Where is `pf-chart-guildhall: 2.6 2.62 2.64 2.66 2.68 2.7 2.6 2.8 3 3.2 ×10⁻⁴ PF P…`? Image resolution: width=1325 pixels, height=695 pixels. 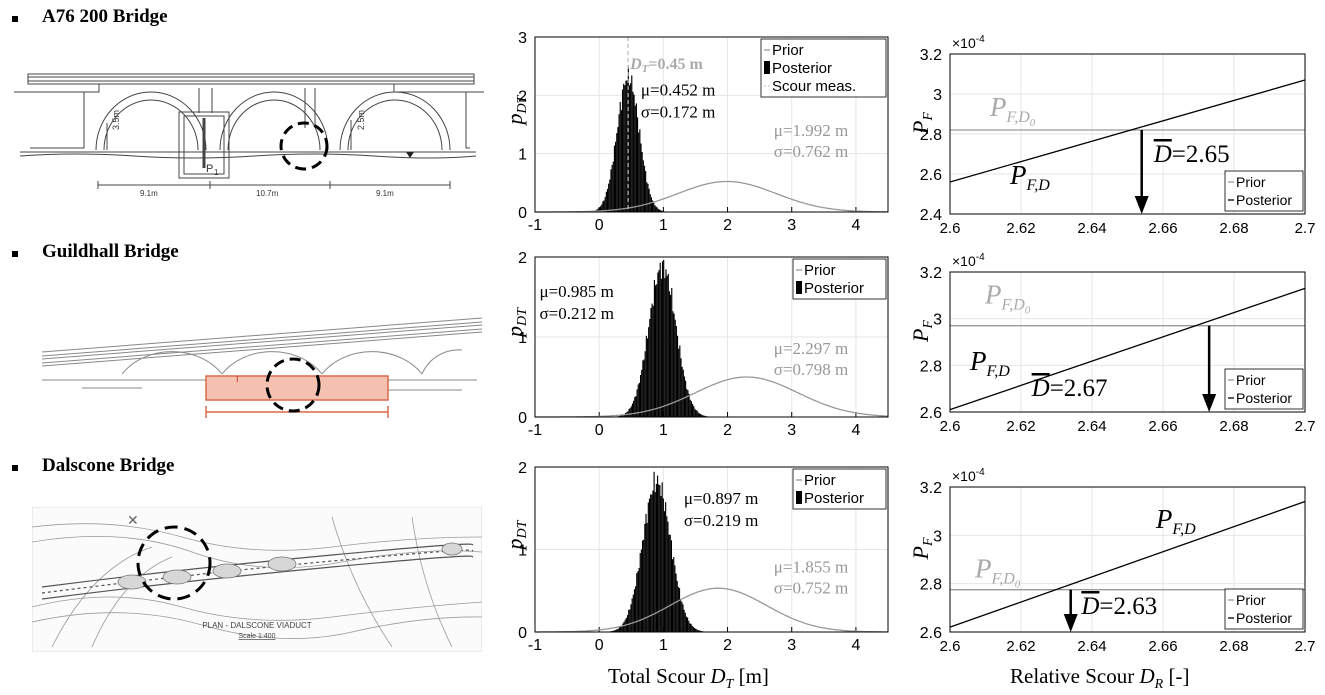
pf-chart-guildhall: 2.6 2.62 2.64 2.66 2.68 2.7 2.6 2.8 3 3.2 ×10⁻⁴ PF P… is located at coordinates (1112, 343).